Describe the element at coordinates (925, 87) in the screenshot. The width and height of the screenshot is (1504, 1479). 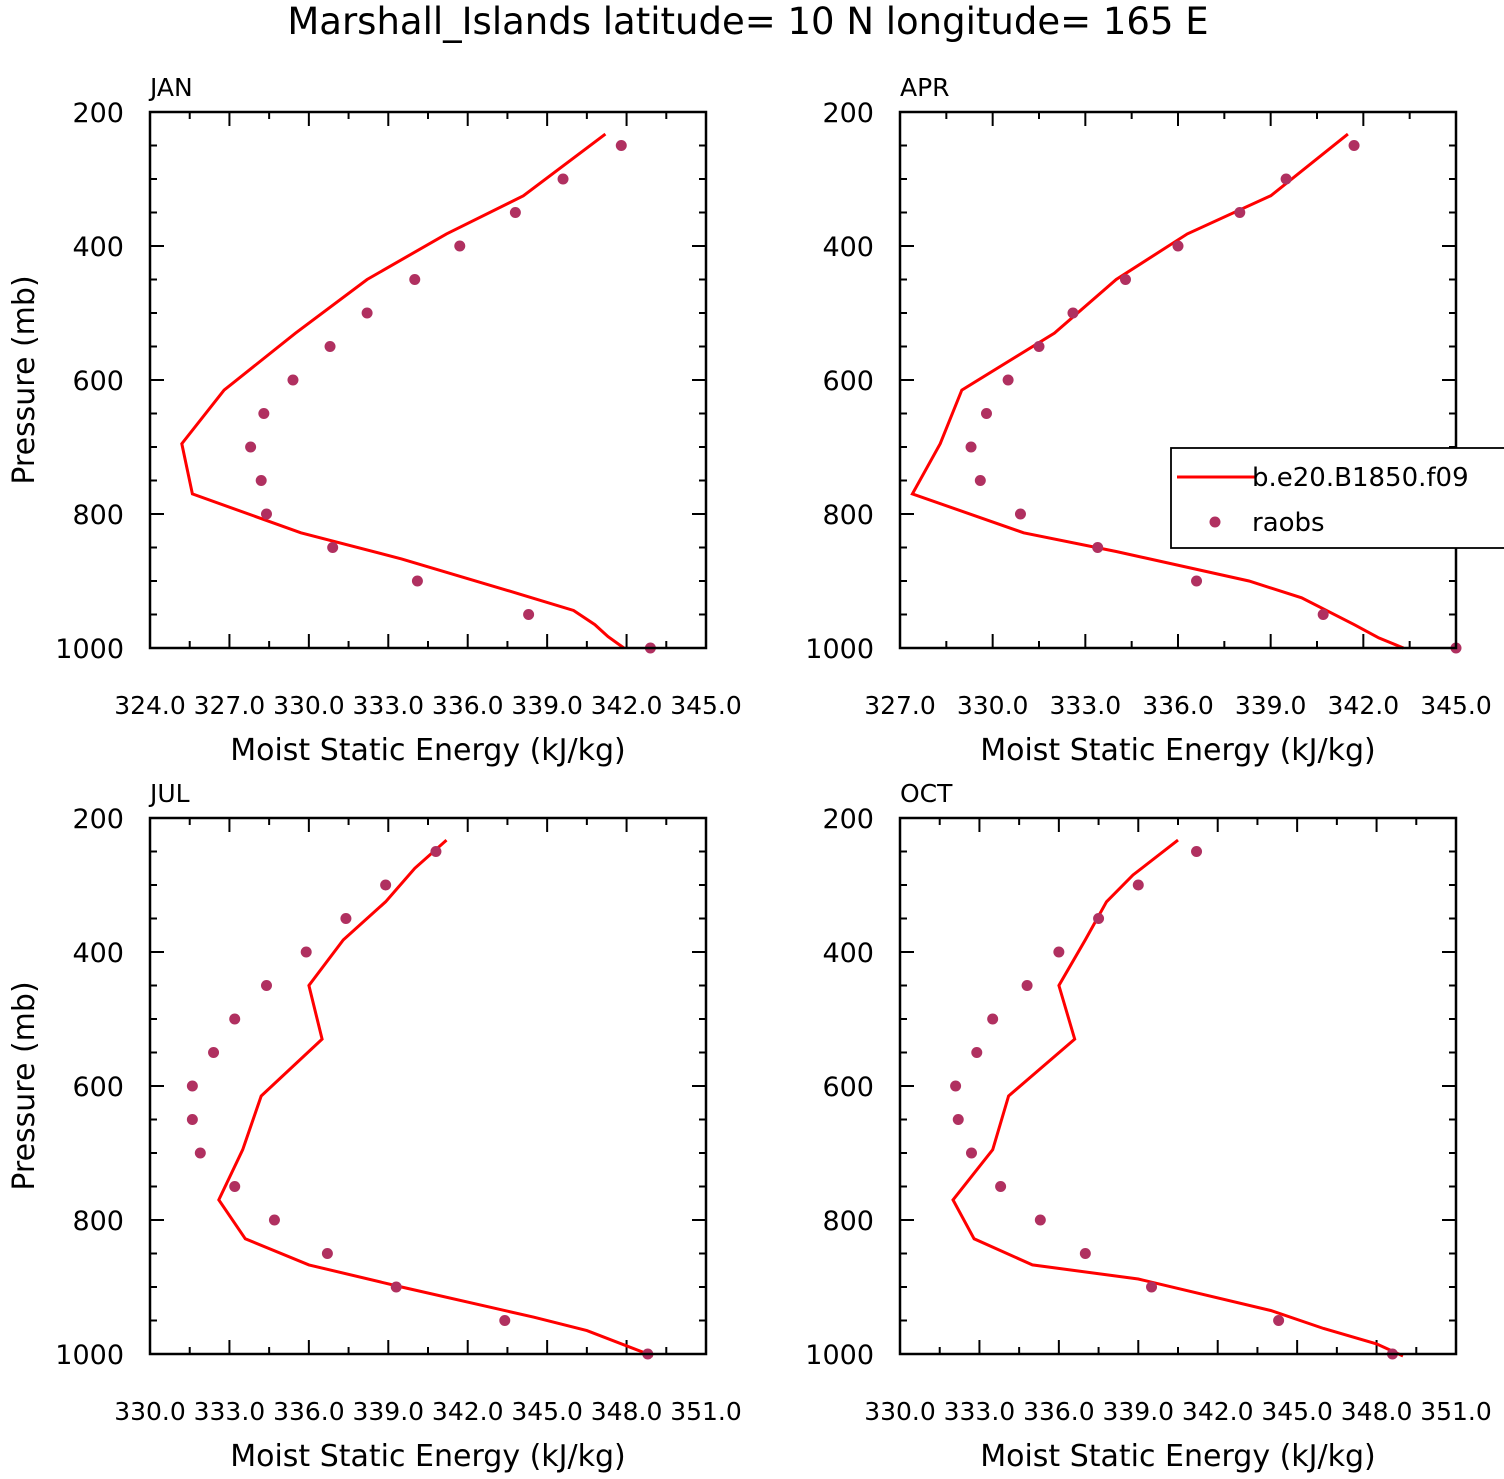
I see `panel-label: APR` at that location.